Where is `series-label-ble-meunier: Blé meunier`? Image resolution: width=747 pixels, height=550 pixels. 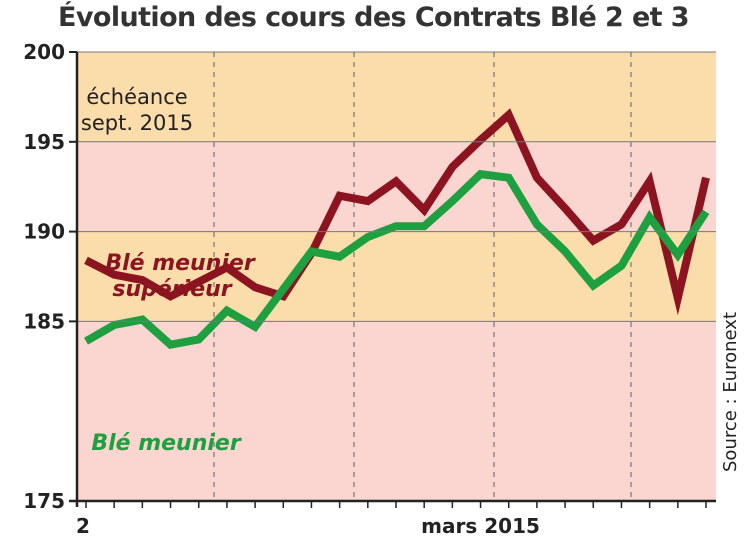
series-label-ble-meunier: Blé meunier is located at coordinates (166, 443).